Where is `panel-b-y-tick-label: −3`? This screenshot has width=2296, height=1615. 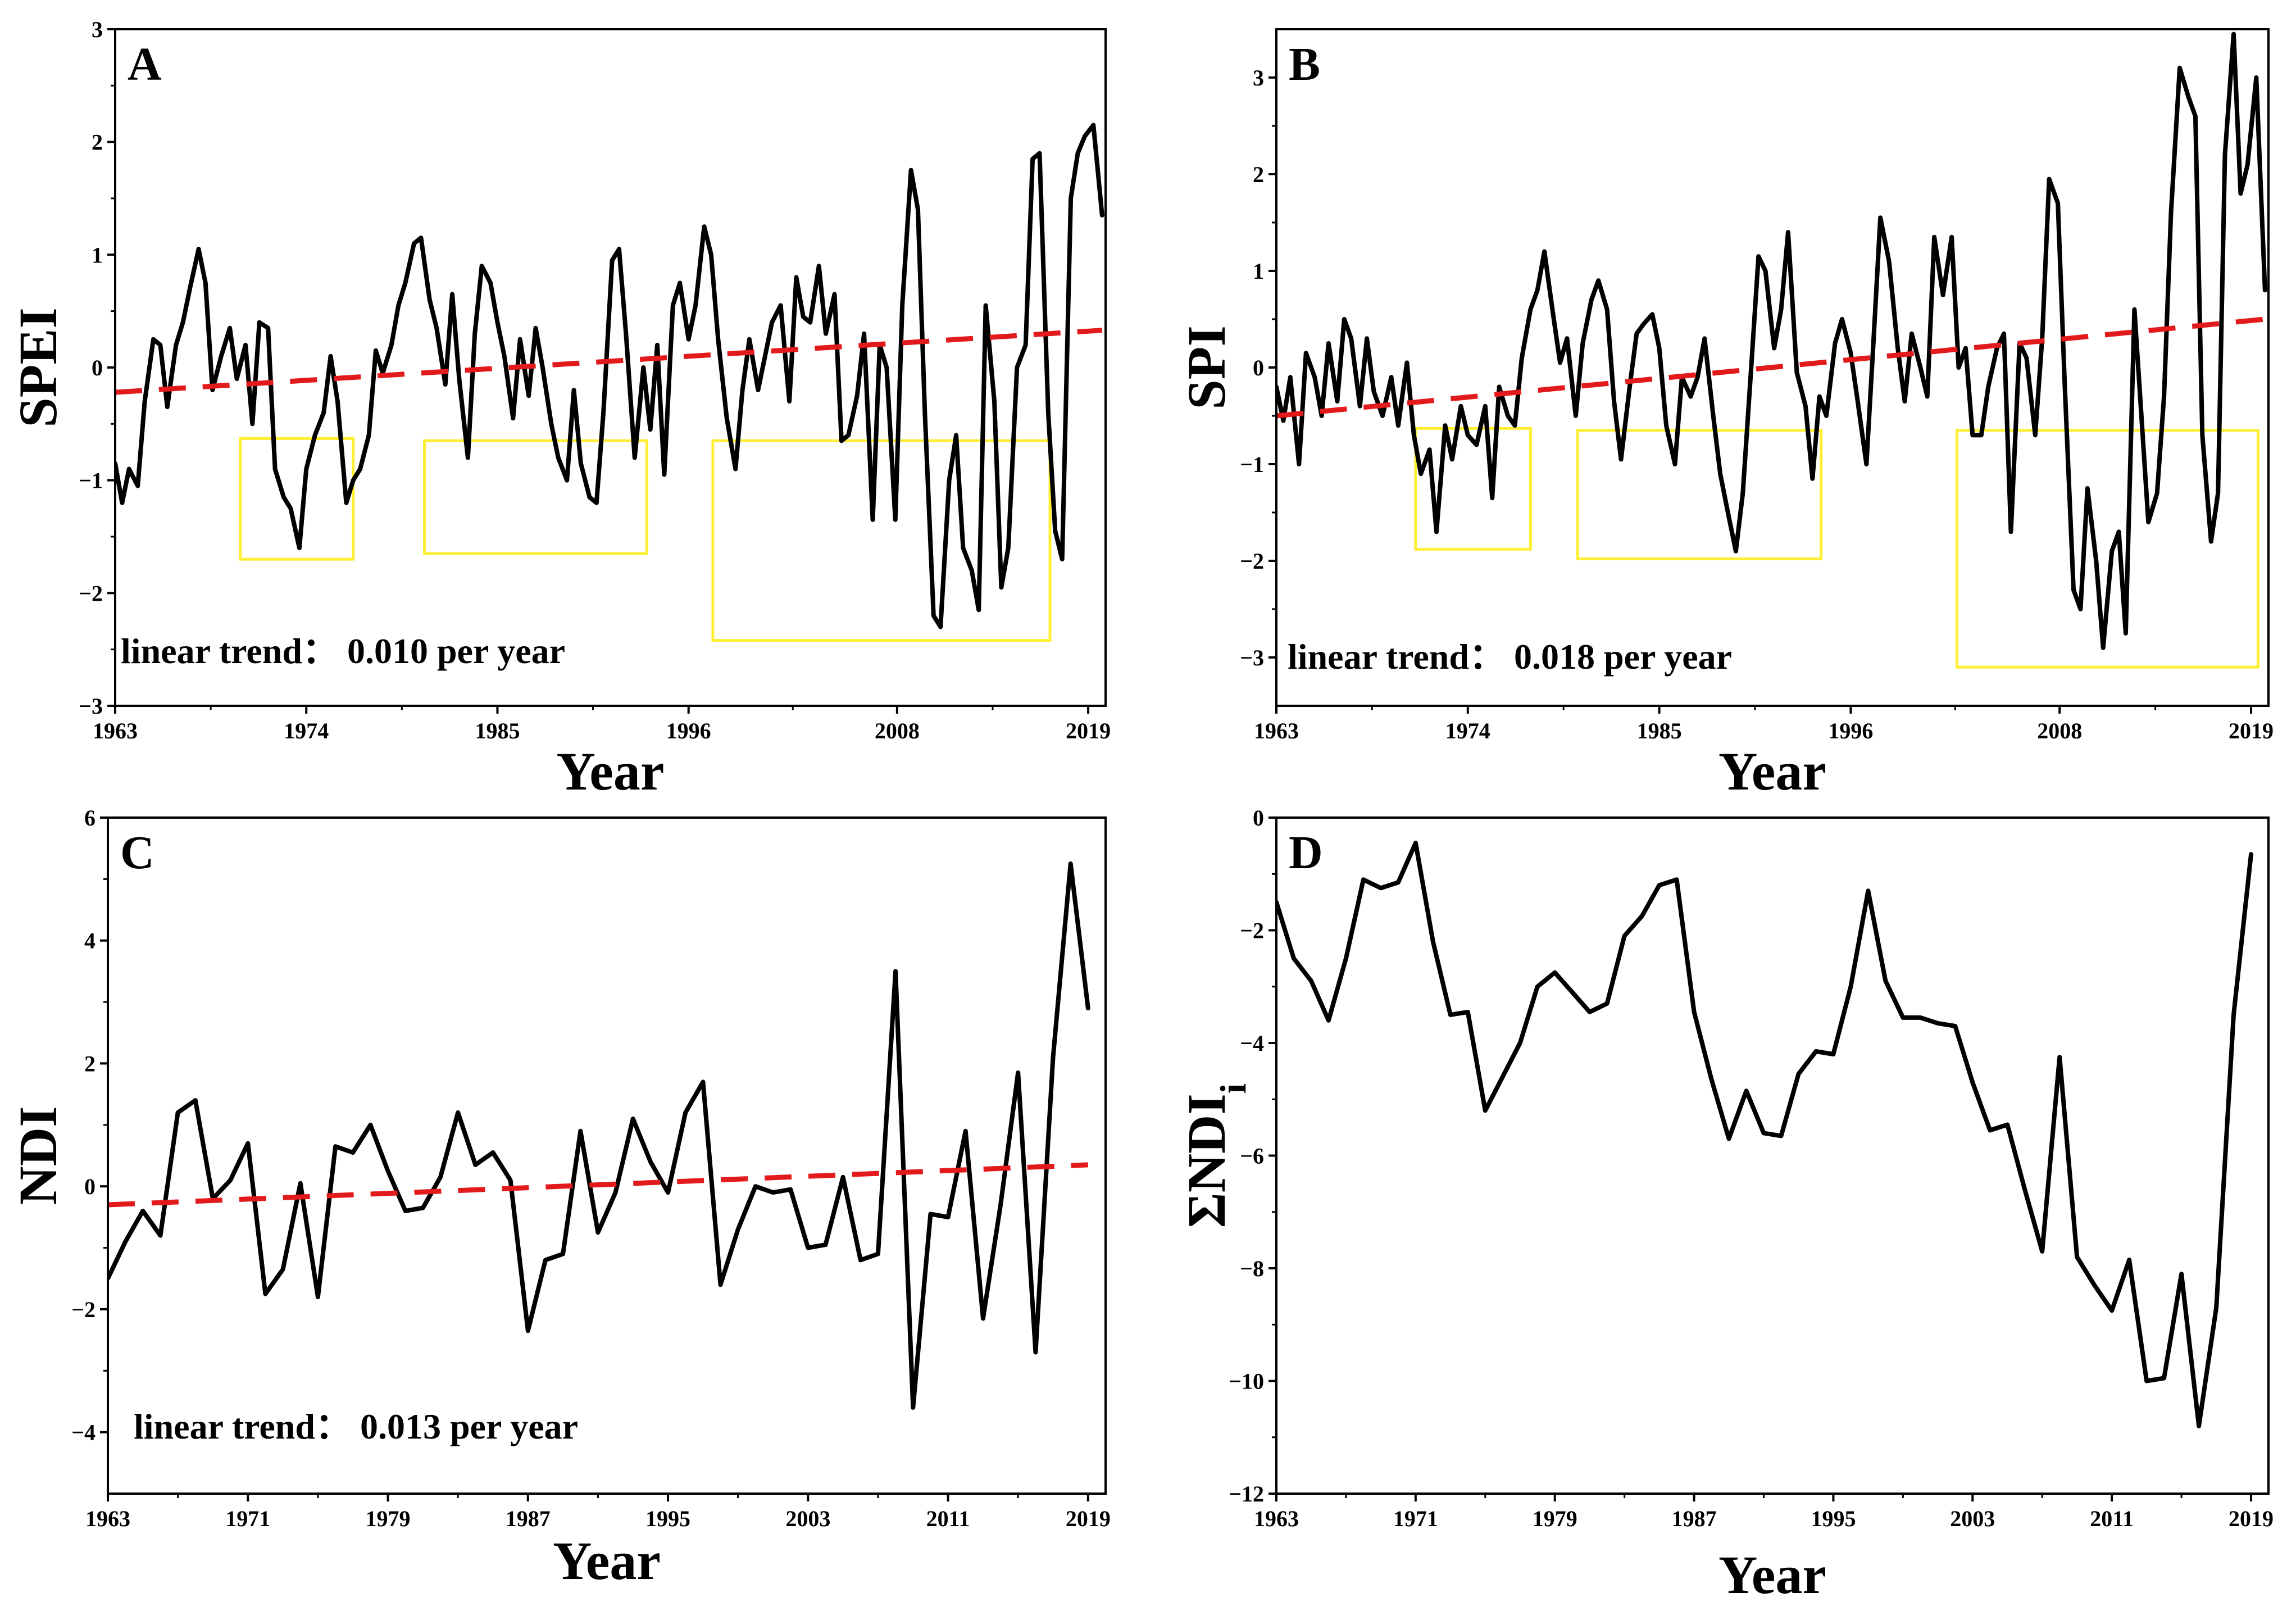
panel-b-y-tick-label: −3 is located at coordinates (1252, 657).